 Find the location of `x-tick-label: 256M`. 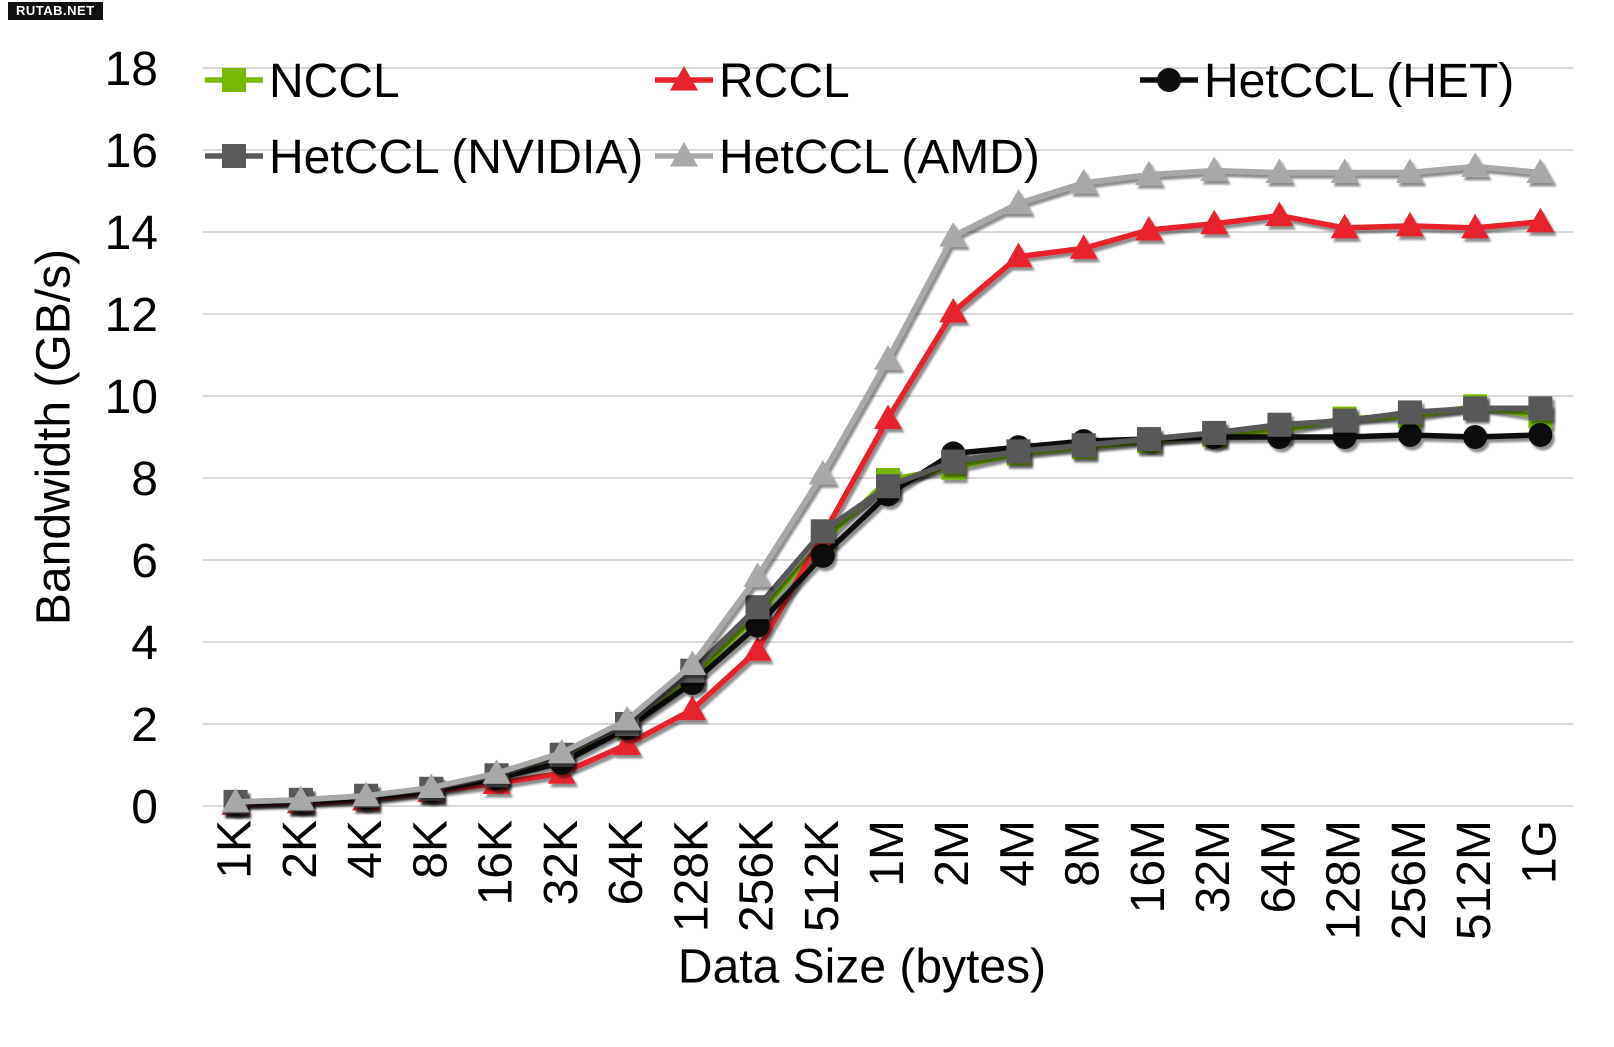

x-tick-label: 256M is located at coordinates (1409, 880).